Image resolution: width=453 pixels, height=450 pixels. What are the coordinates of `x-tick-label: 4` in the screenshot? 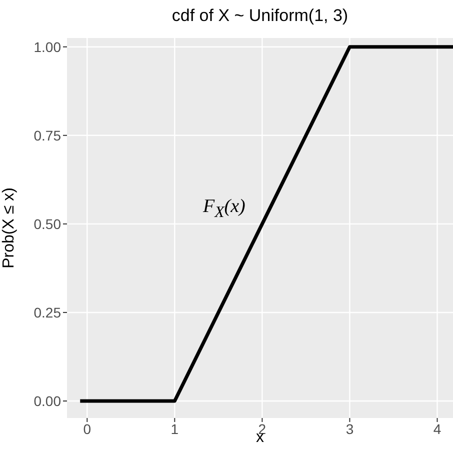 It's located at (437, 428).